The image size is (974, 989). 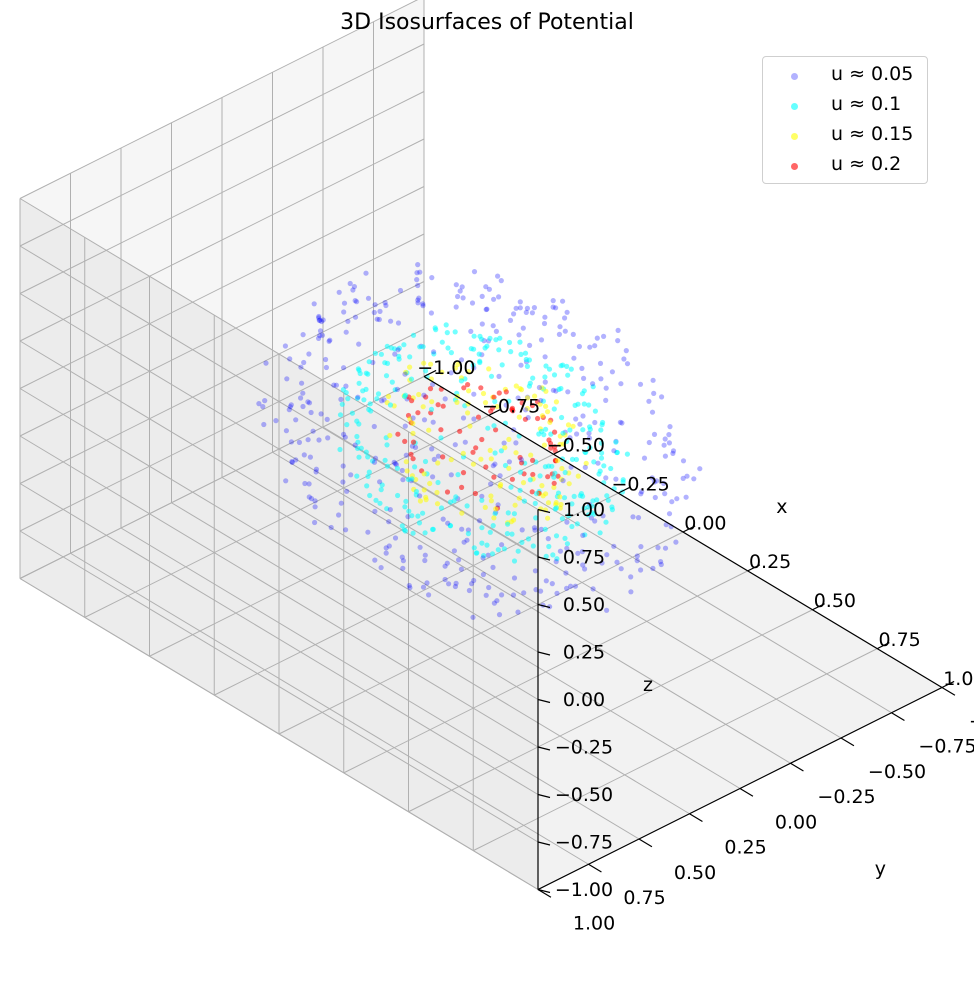 I want to click on x-tick-label: −0.50, so click(x=576, y=446).